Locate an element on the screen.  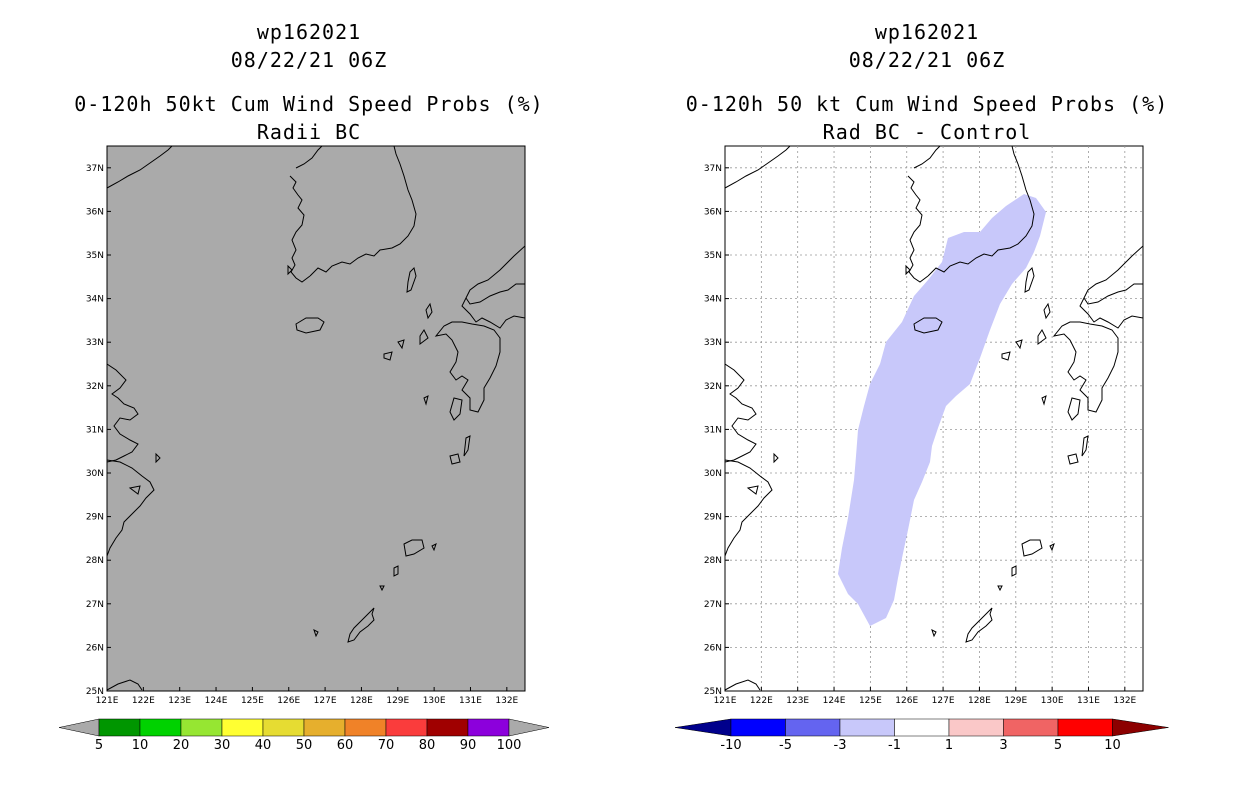
left-lat-axis: 25N 26N 27N 28N 29N 30N 31N 32N 33N 34N 35N 36N 37N is located at coordinates (98, 430).